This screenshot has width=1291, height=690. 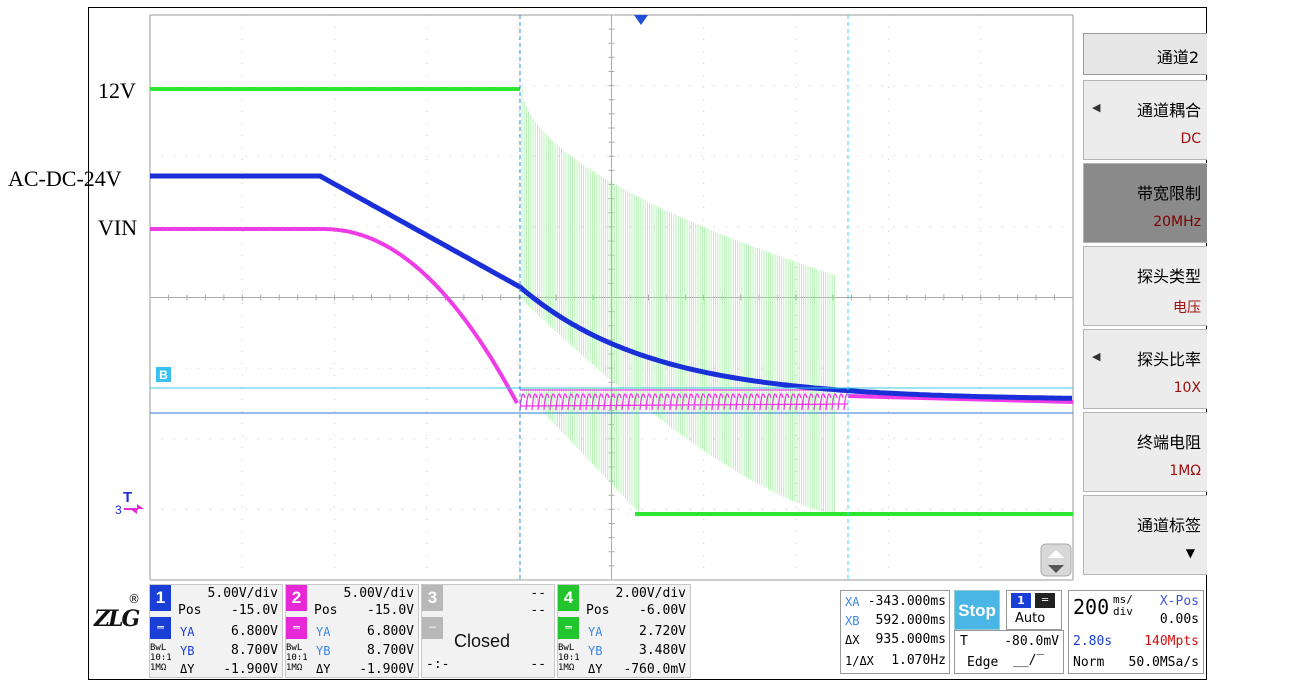 I want to click on channel-4-dy: -760.0mV, so click(x=654, y=669).